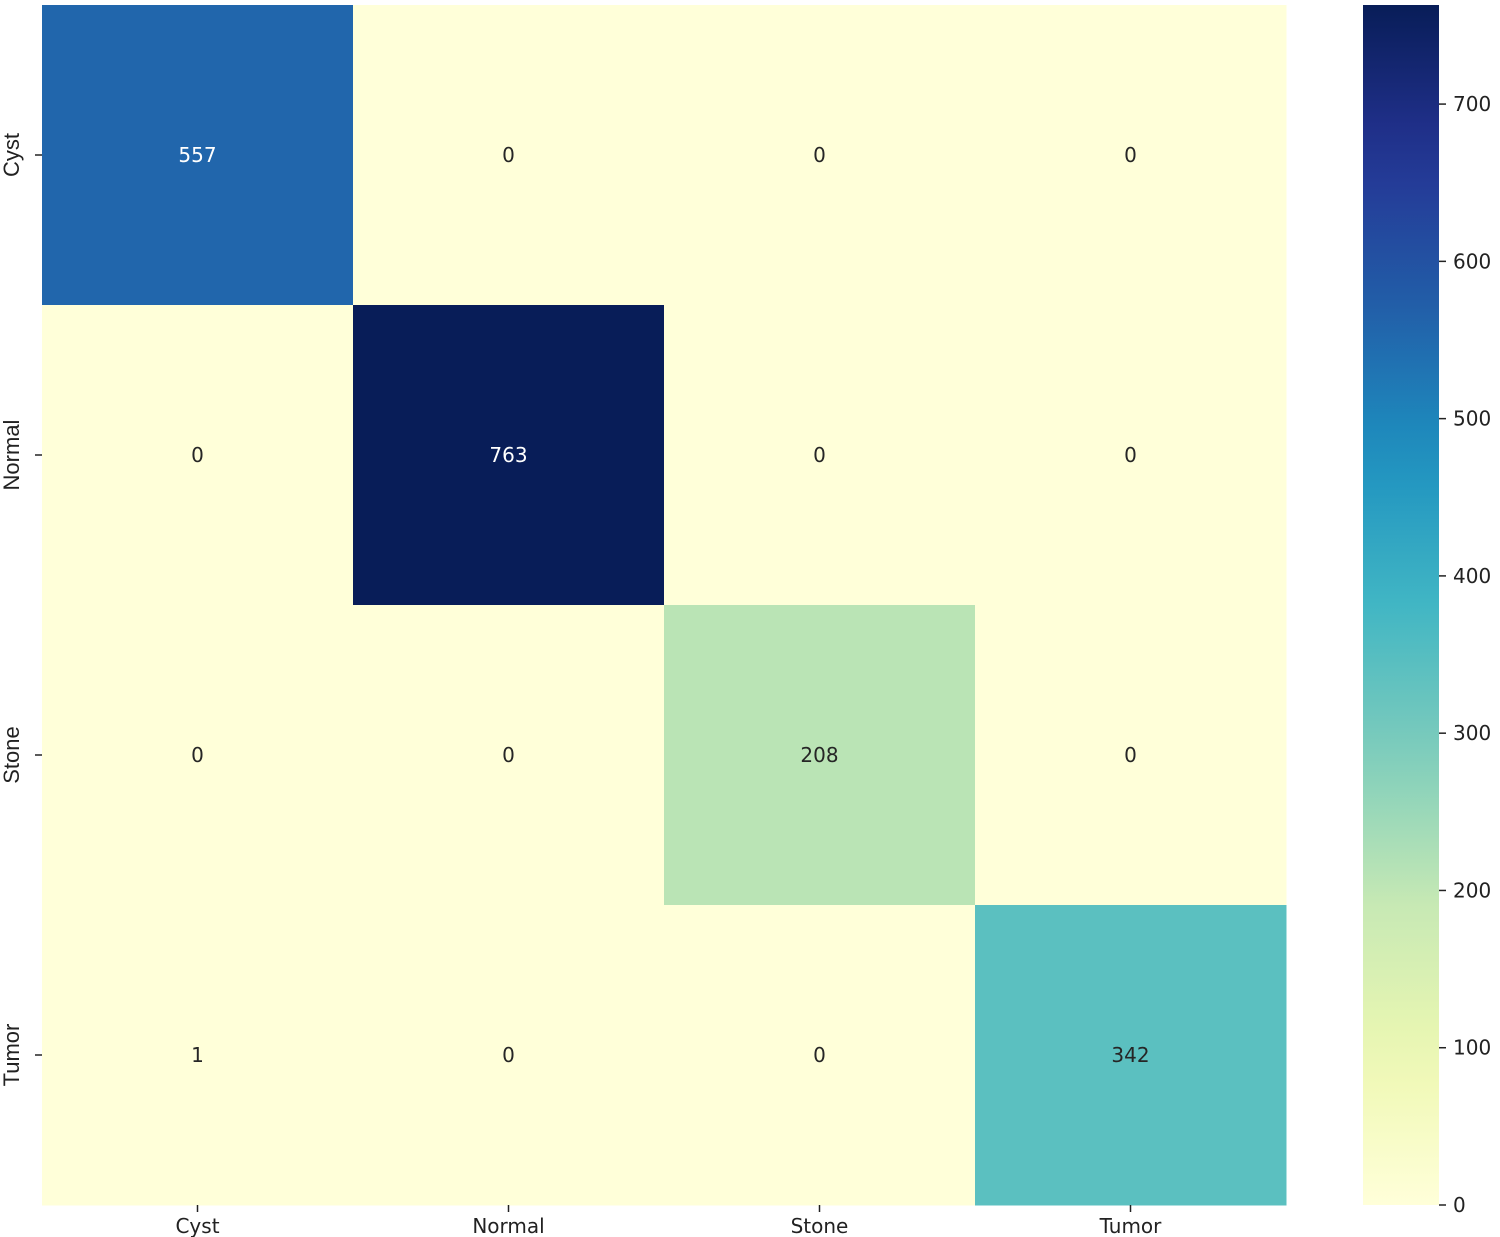  Describe the element at coordinates (21, 609) in the screenshot. I see `y-axis: Cyst Normal Stone Tumor` at that location.